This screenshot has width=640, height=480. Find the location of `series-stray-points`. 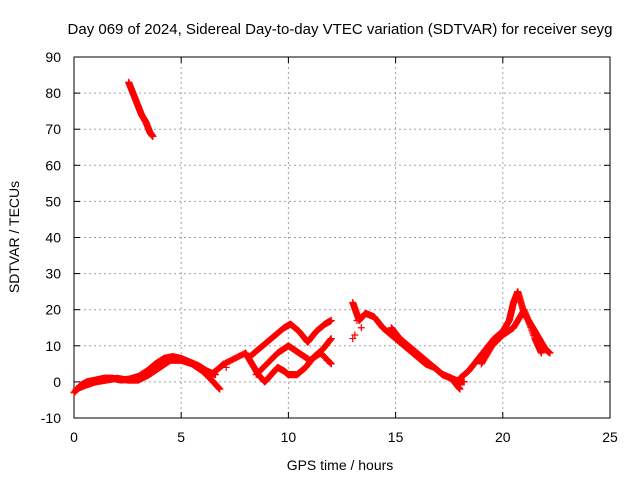

series-stray-points is located at coordinates (293, 344).